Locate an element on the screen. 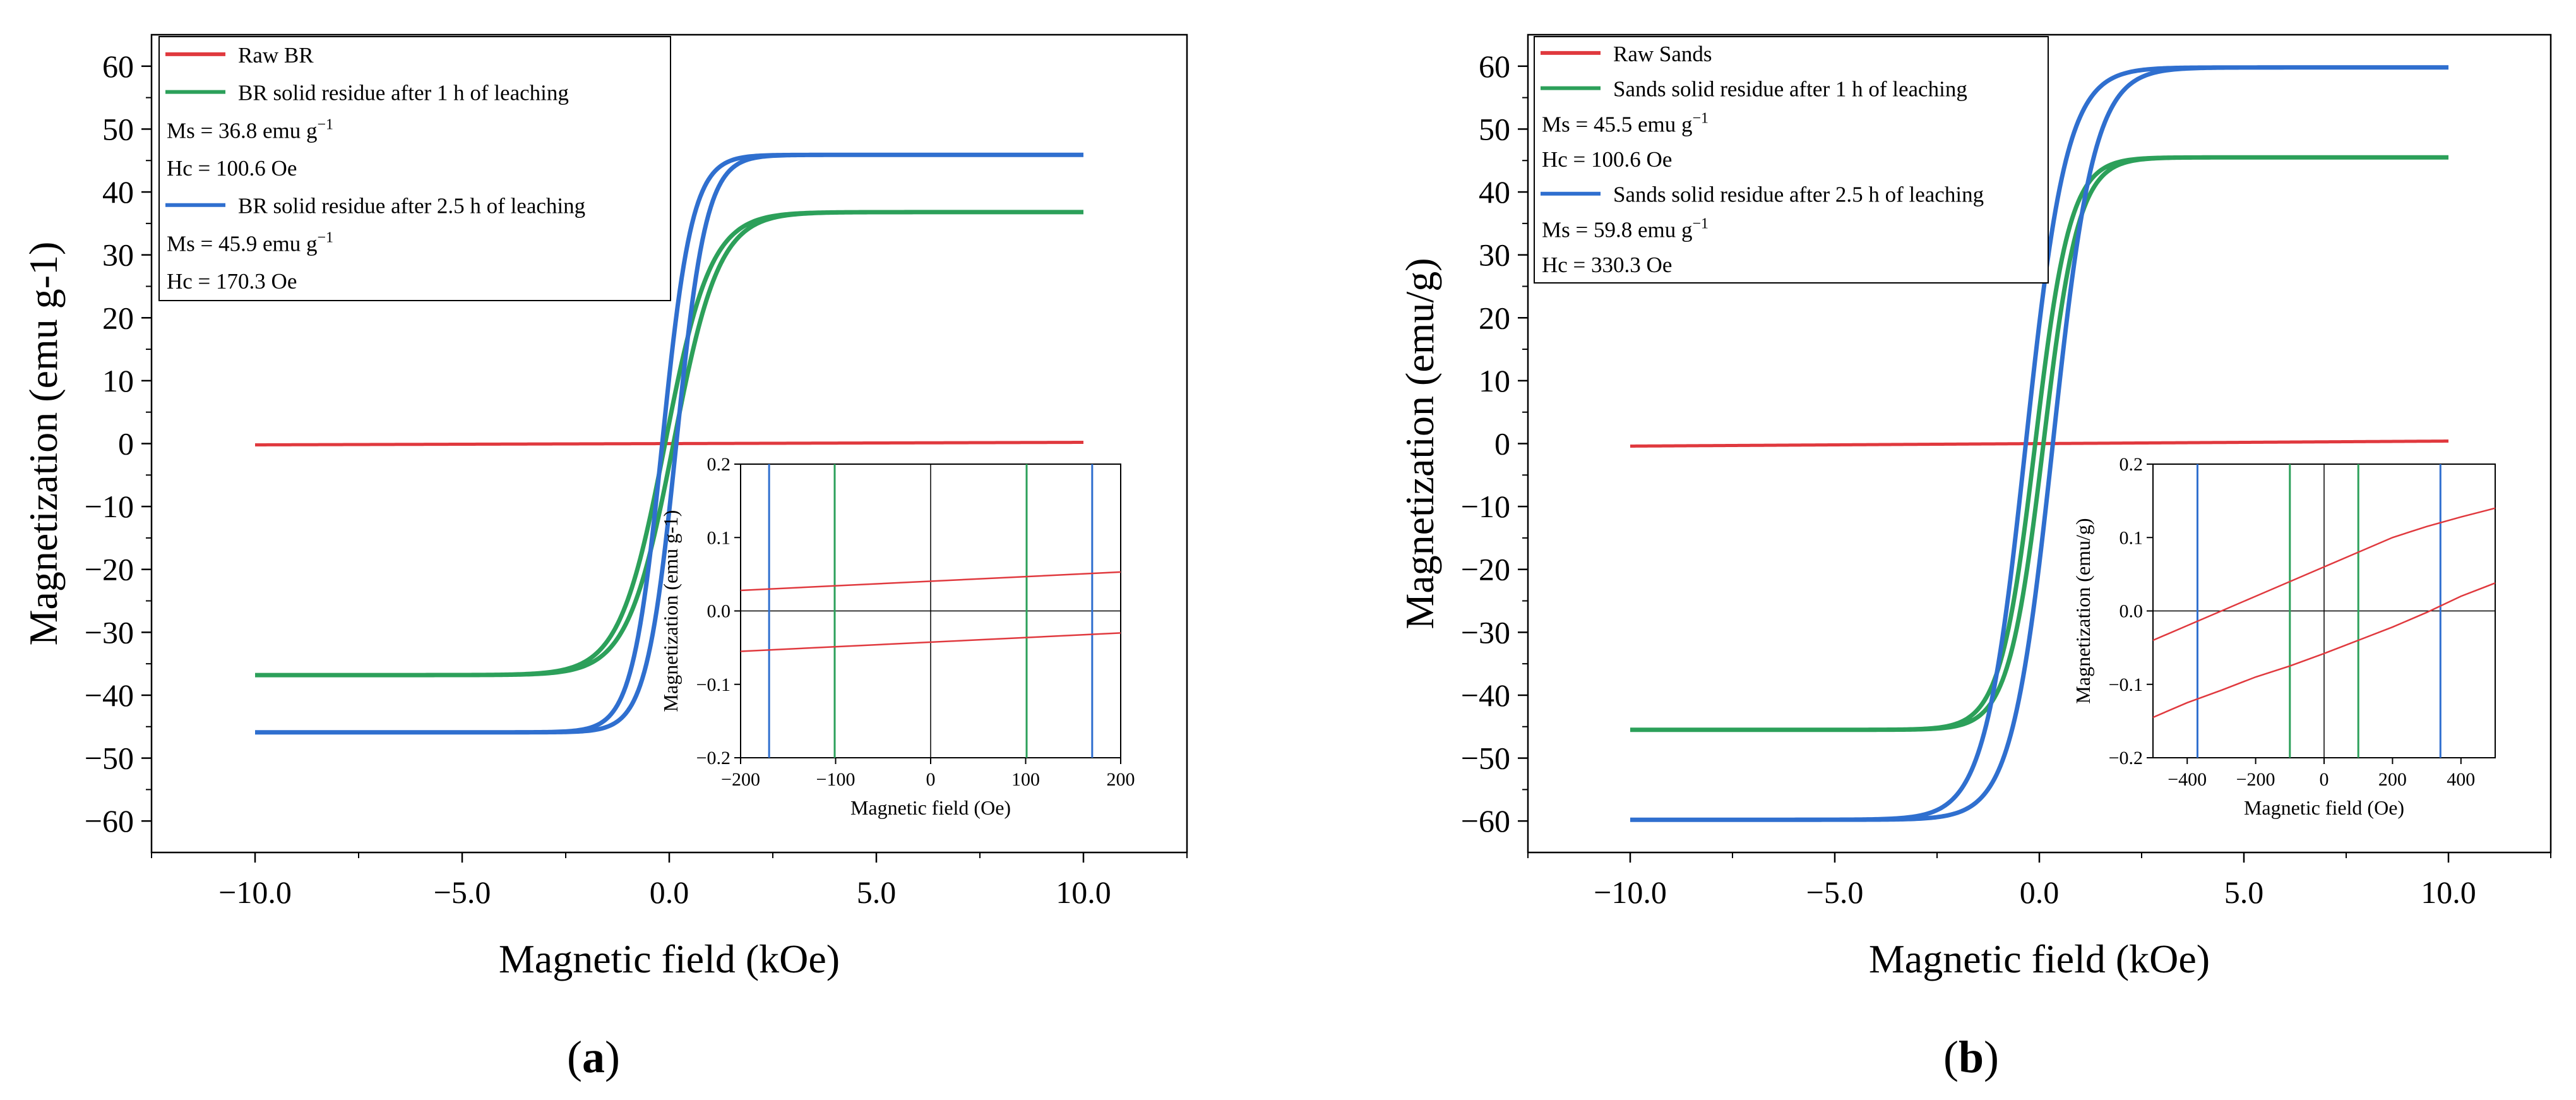 The image size is (2576, 1100). inset-y-title: Magnetization (emu/g) is located at coordinates (2083, 611).